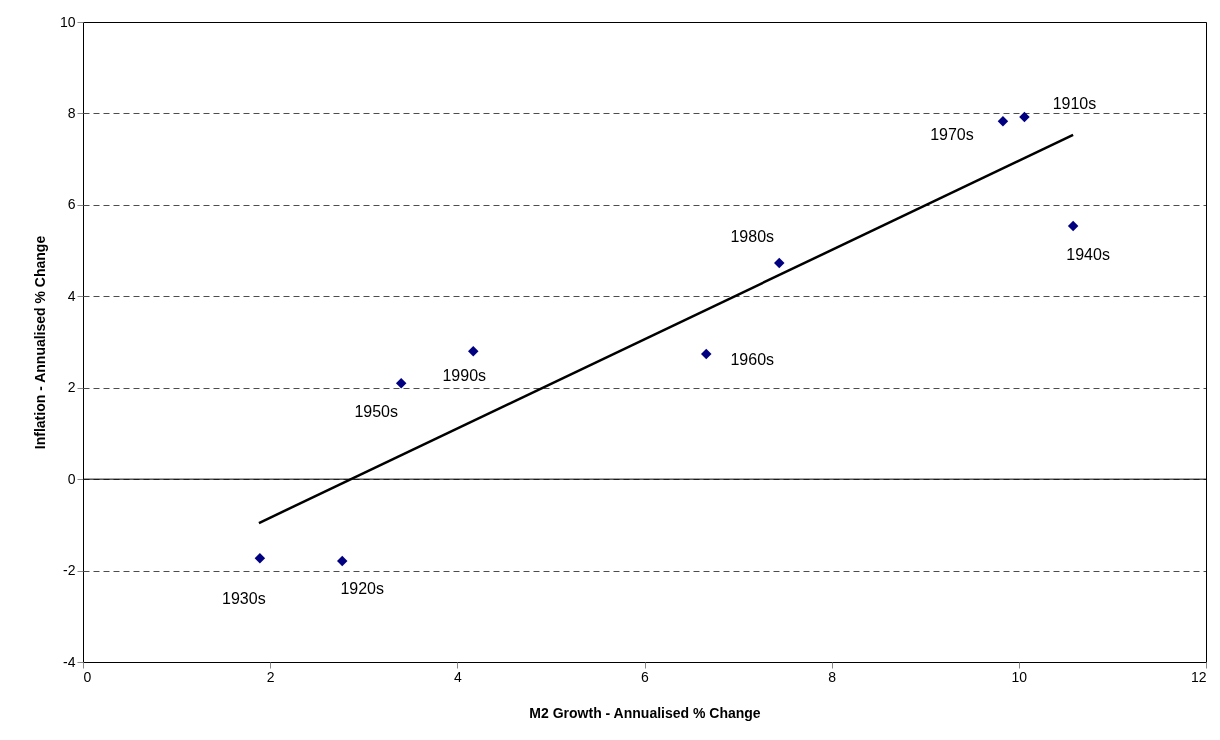 This screenshot has width=1220, height=740. Describe the element at coordinates (645, 712) in the screenshot. I see `x-axis-title: M2 Growth - Annualised % Change` at that location.